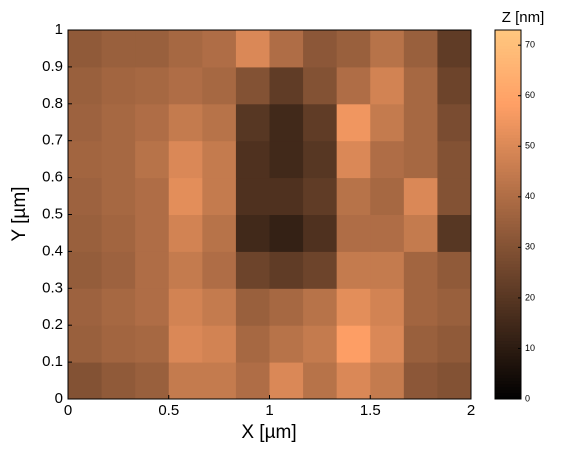 The width and height of the screenshot is (563, 450). I want to click on y-tick-label: 0.7, so click(52, 140).